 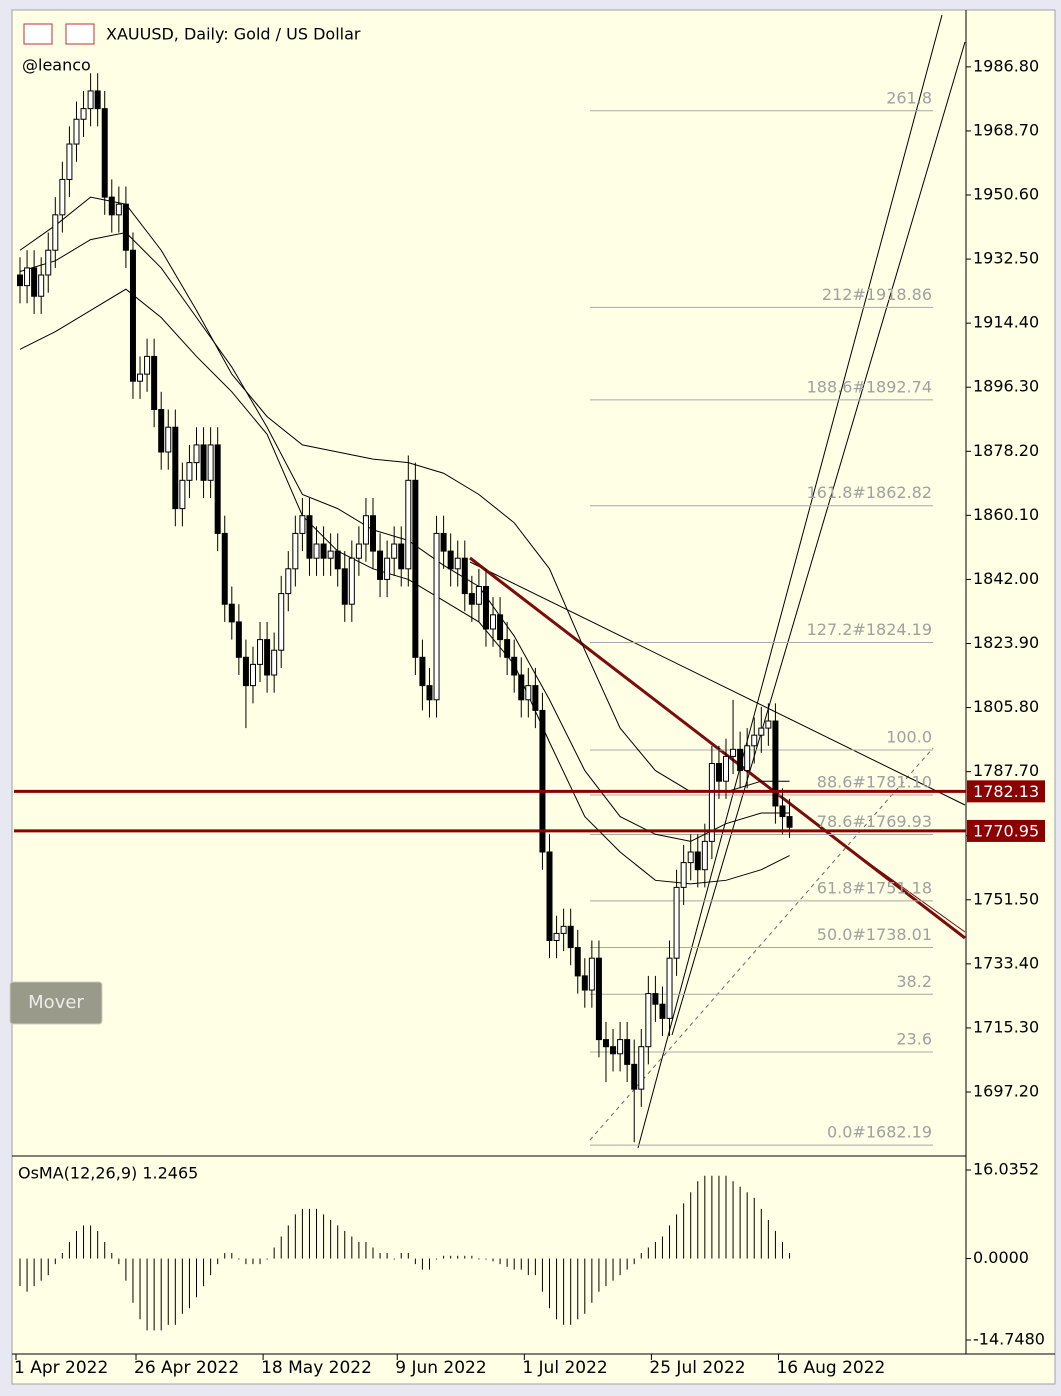 I want to click on y-tick-label: 1896.30, so click(x=1006, y=386).